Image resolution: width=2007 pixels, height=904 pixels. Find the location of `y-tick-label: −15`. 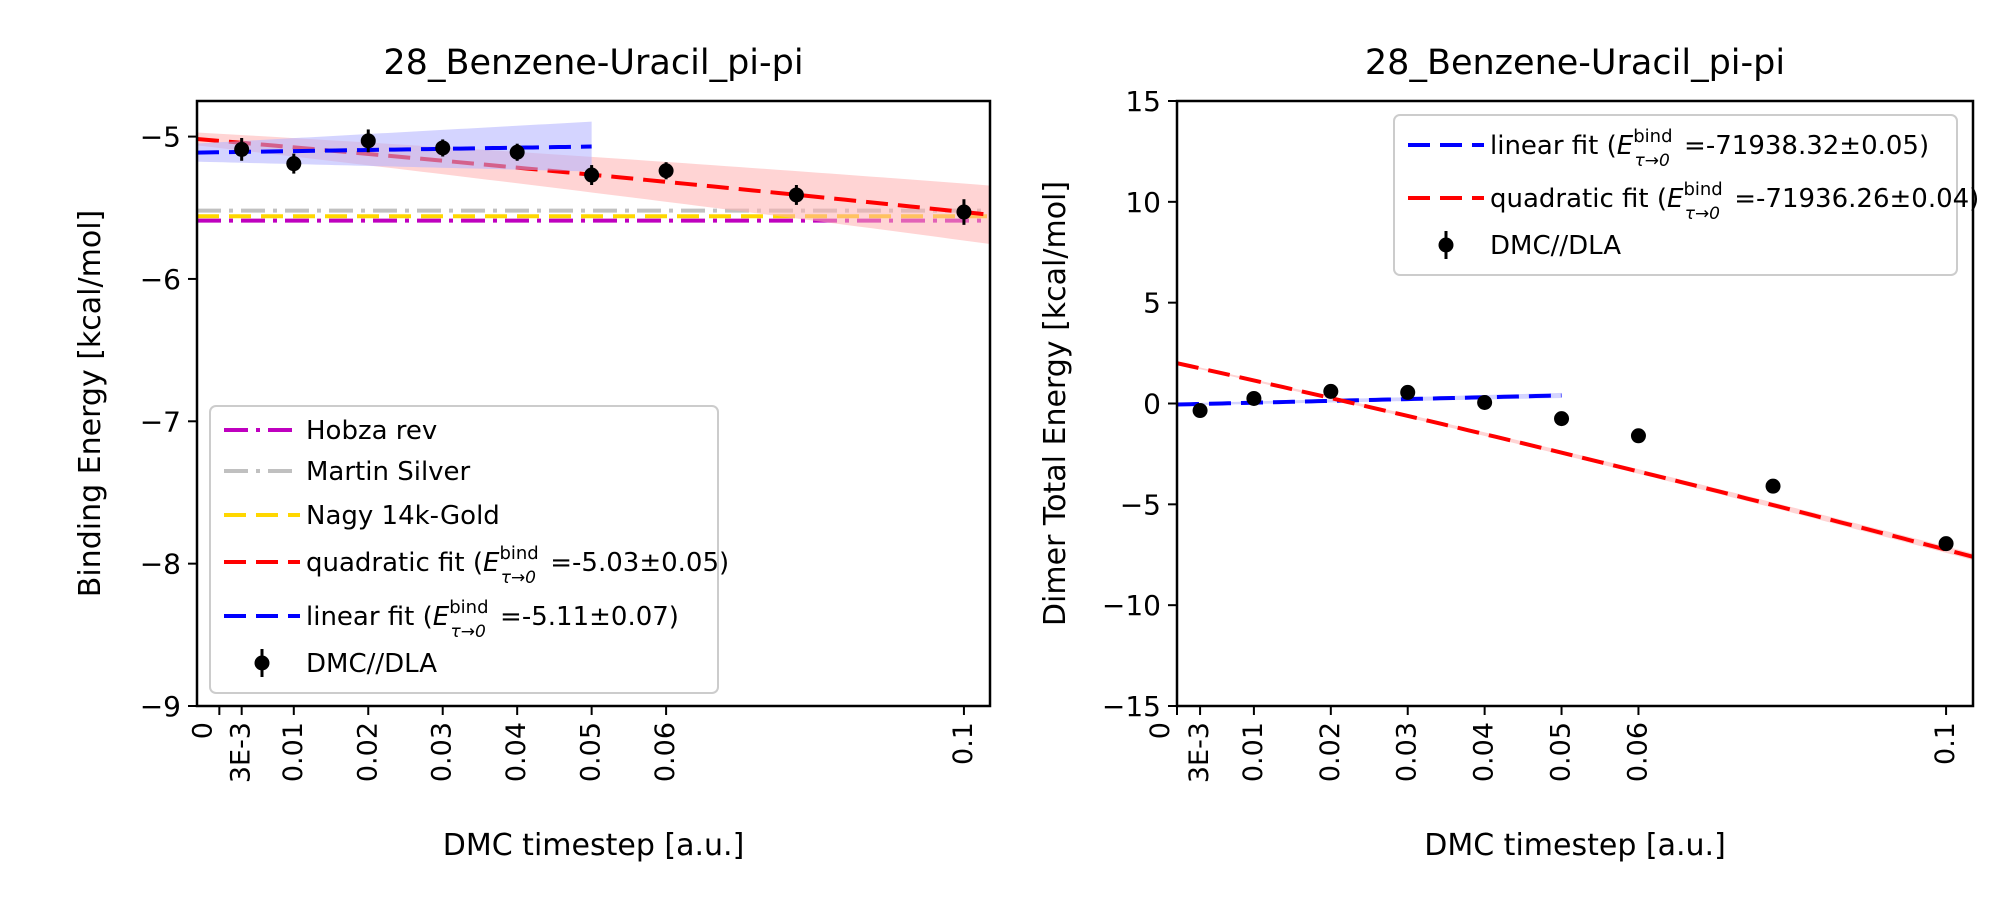

y-tick-label: −15 is located at coordinates (1131, 706).